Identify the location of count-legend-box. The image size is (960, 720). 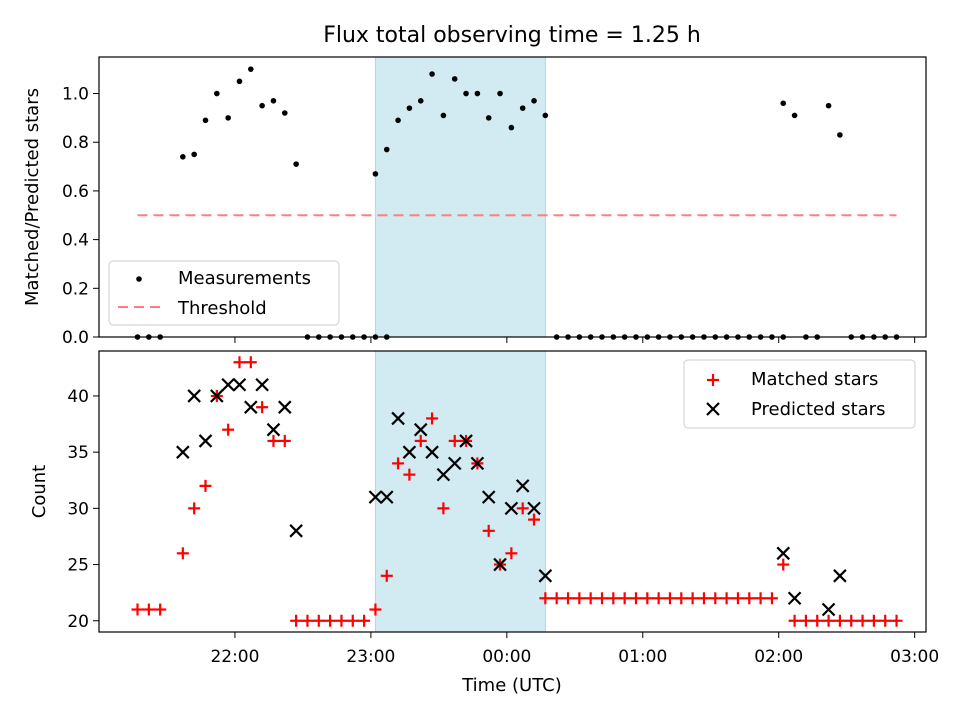
(799, 394).